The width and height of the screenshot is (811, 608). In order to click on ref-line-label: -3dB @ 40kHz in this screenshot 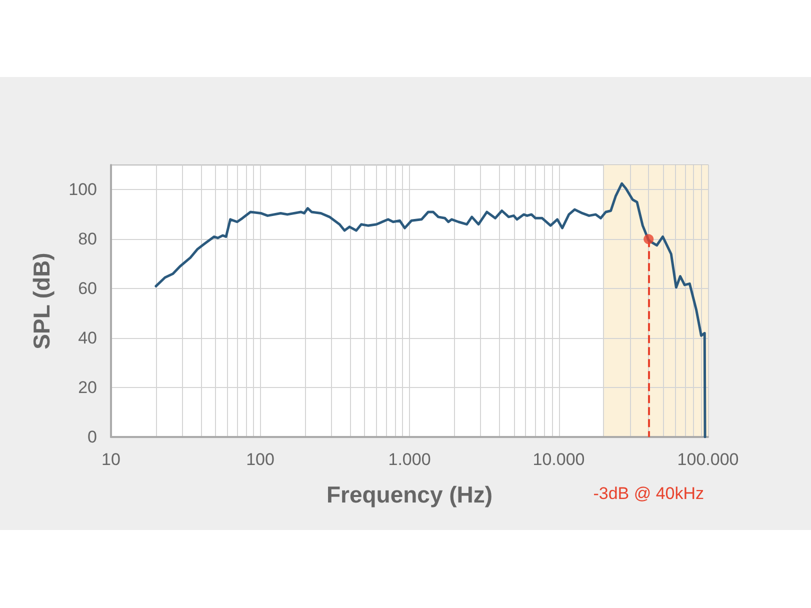, I will do `click(648, 493)`.